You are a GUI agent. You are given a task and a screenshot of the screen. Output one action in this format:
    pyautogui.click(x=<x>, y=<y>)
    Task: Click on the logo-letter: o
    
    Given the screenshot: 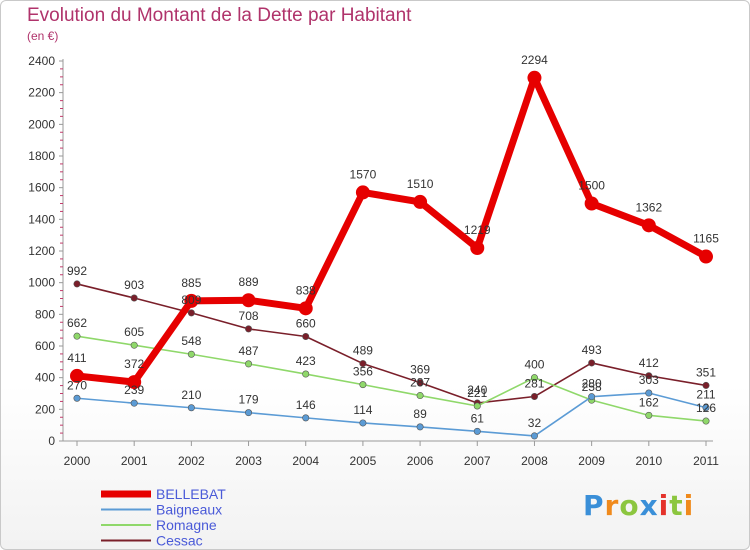 What is the action you would take?
    pyautogui.click(x=629, y=505)
    